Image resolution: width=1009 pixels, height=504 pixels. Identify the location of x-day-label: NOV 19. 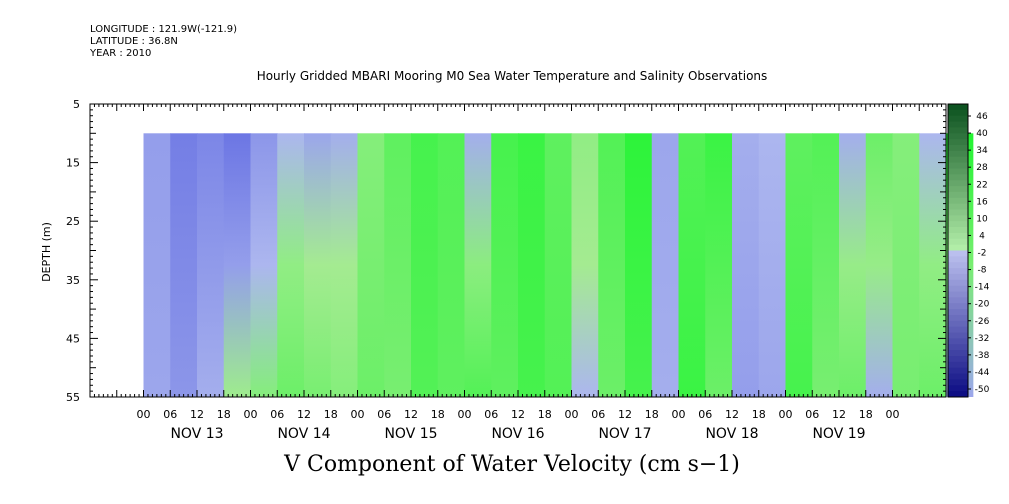
(838, 434).